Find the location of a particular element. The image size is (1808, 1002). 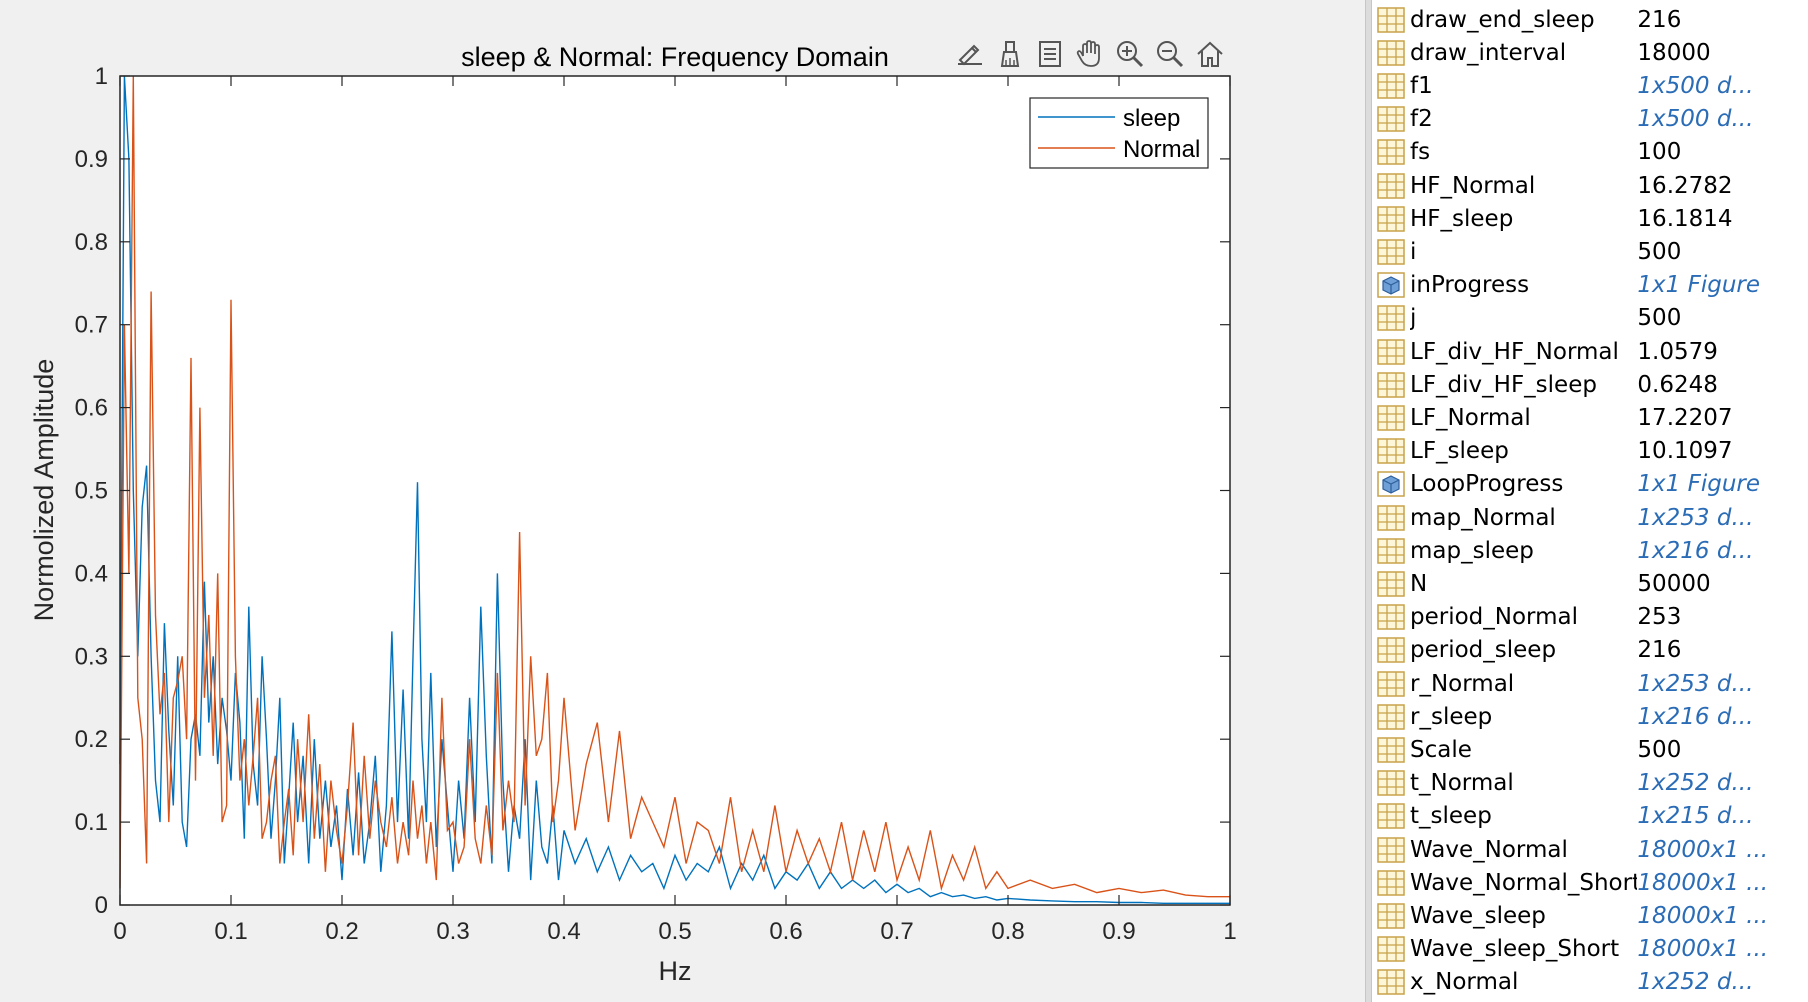

edit-plot-button is located at coordinates (970, 54).